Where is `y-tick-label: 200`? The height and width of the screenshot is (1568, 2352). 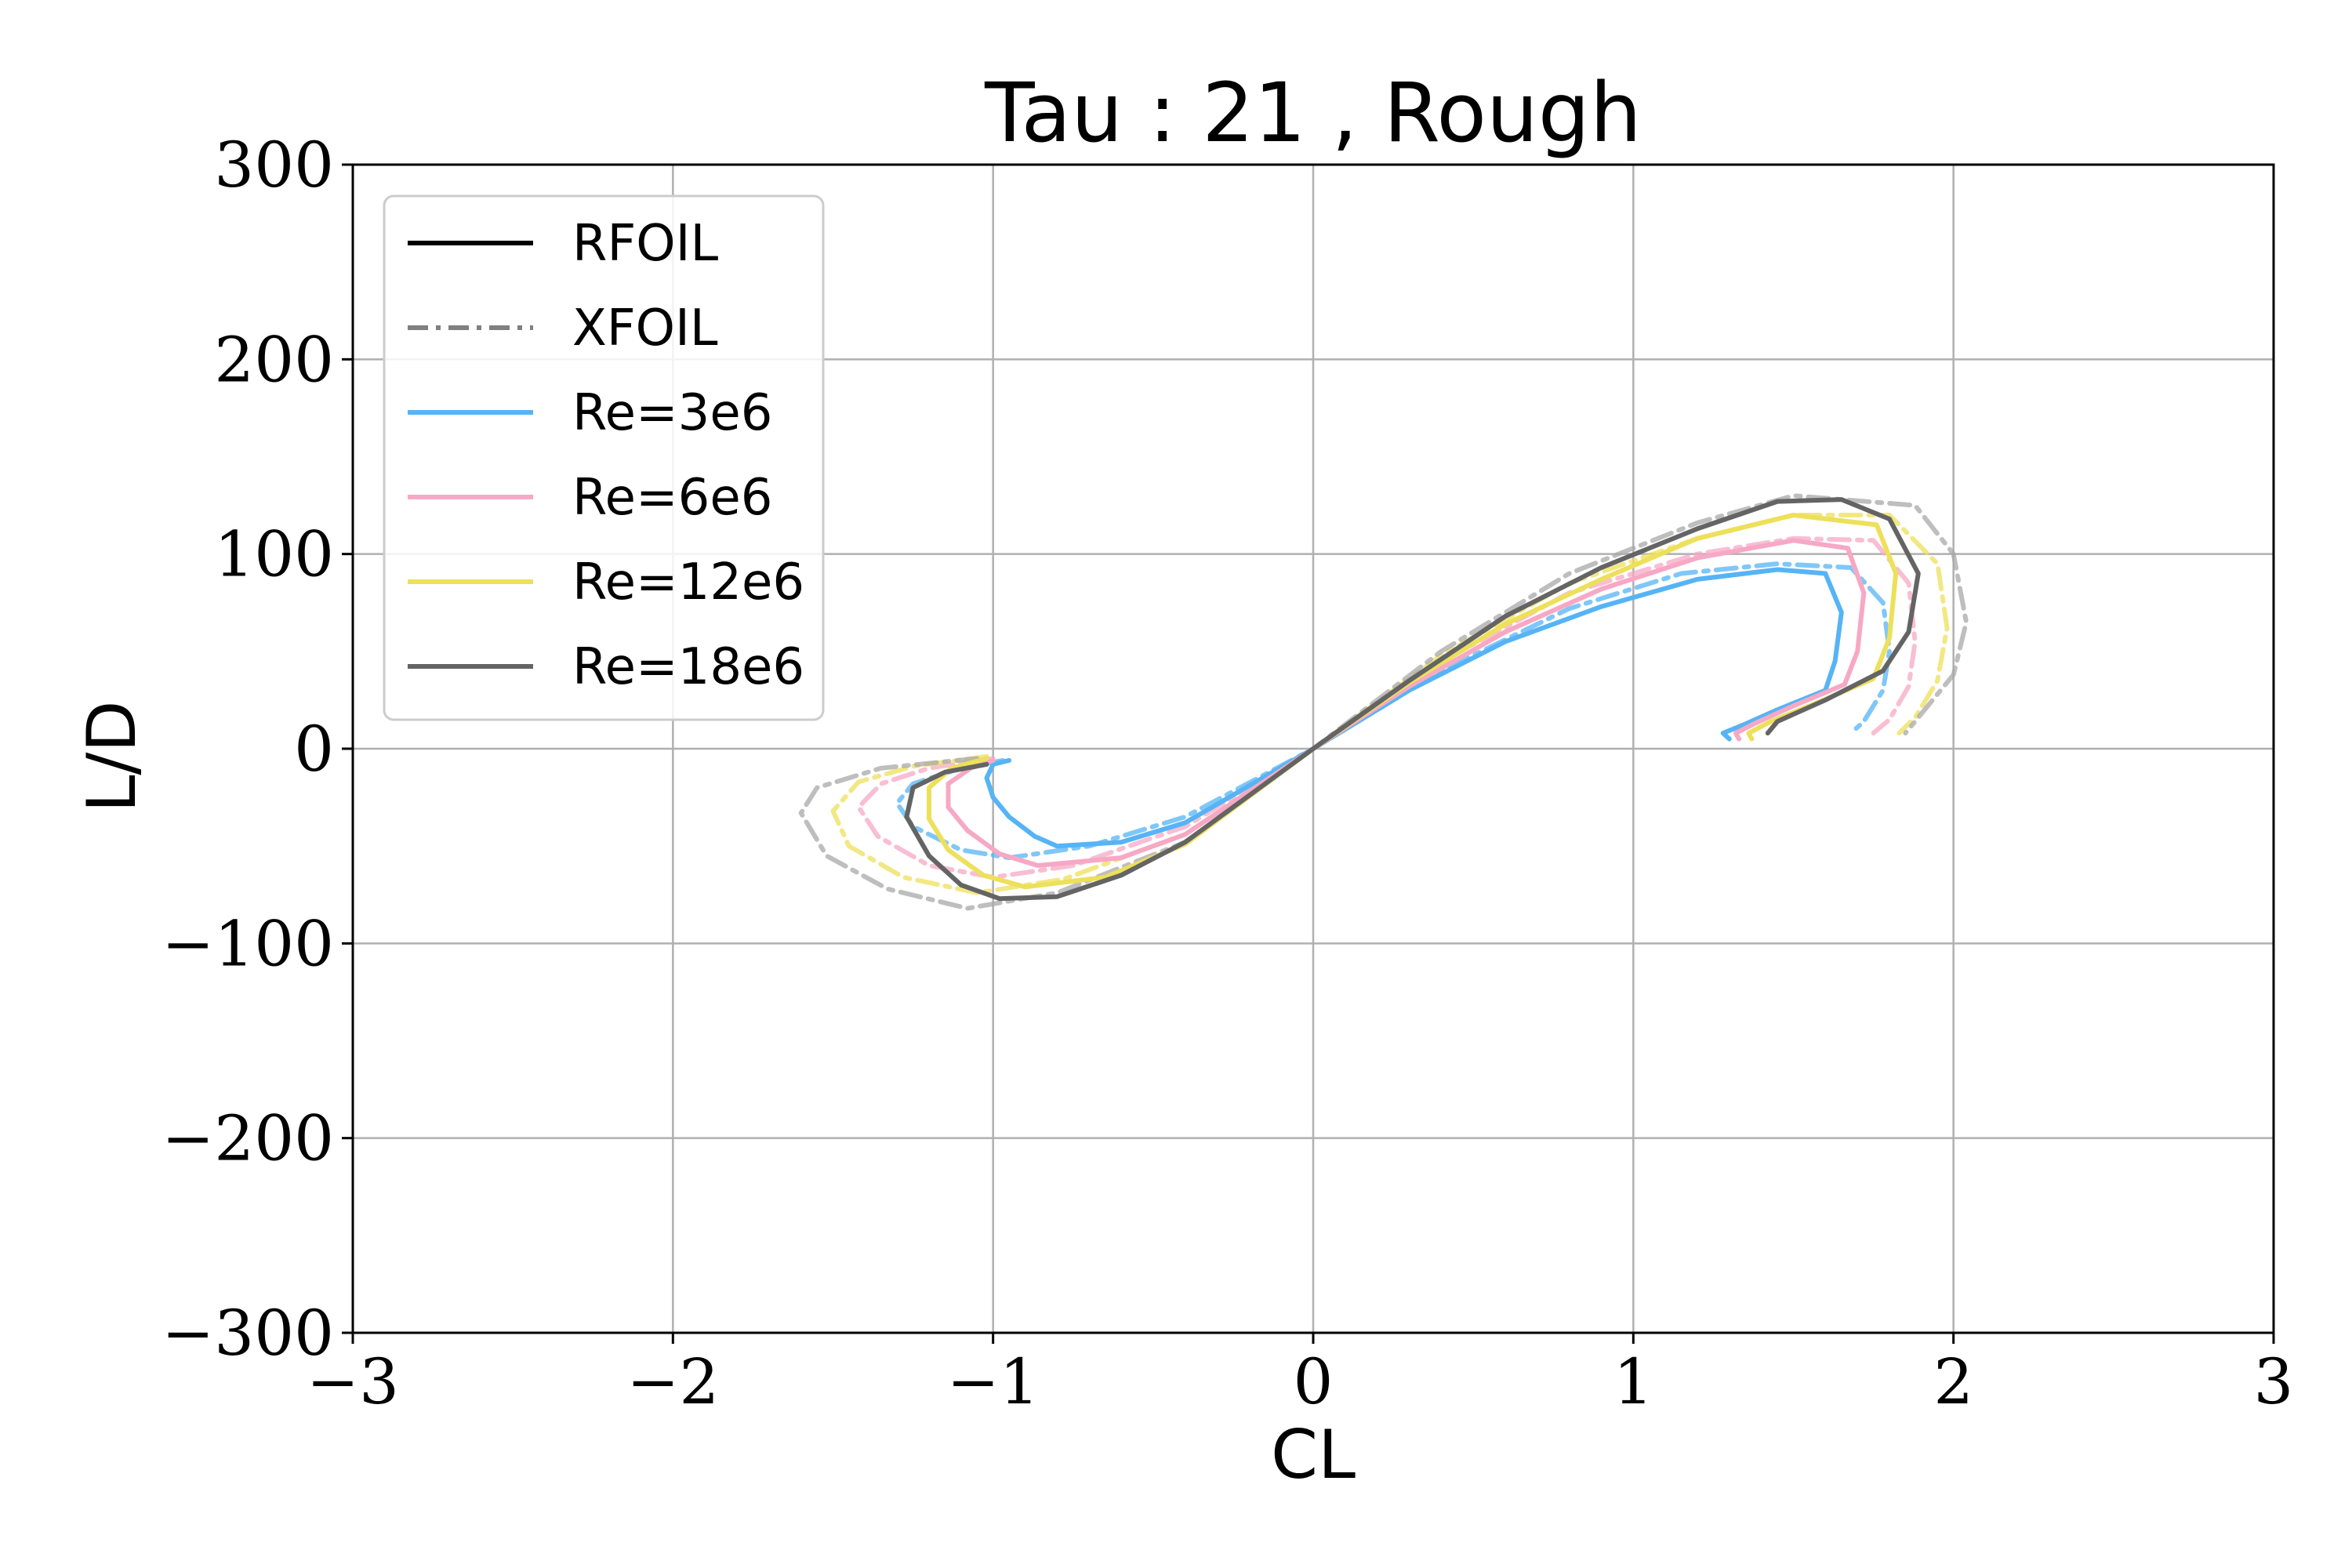
y-tick-label: 200 is located at coordinates (274, 359).